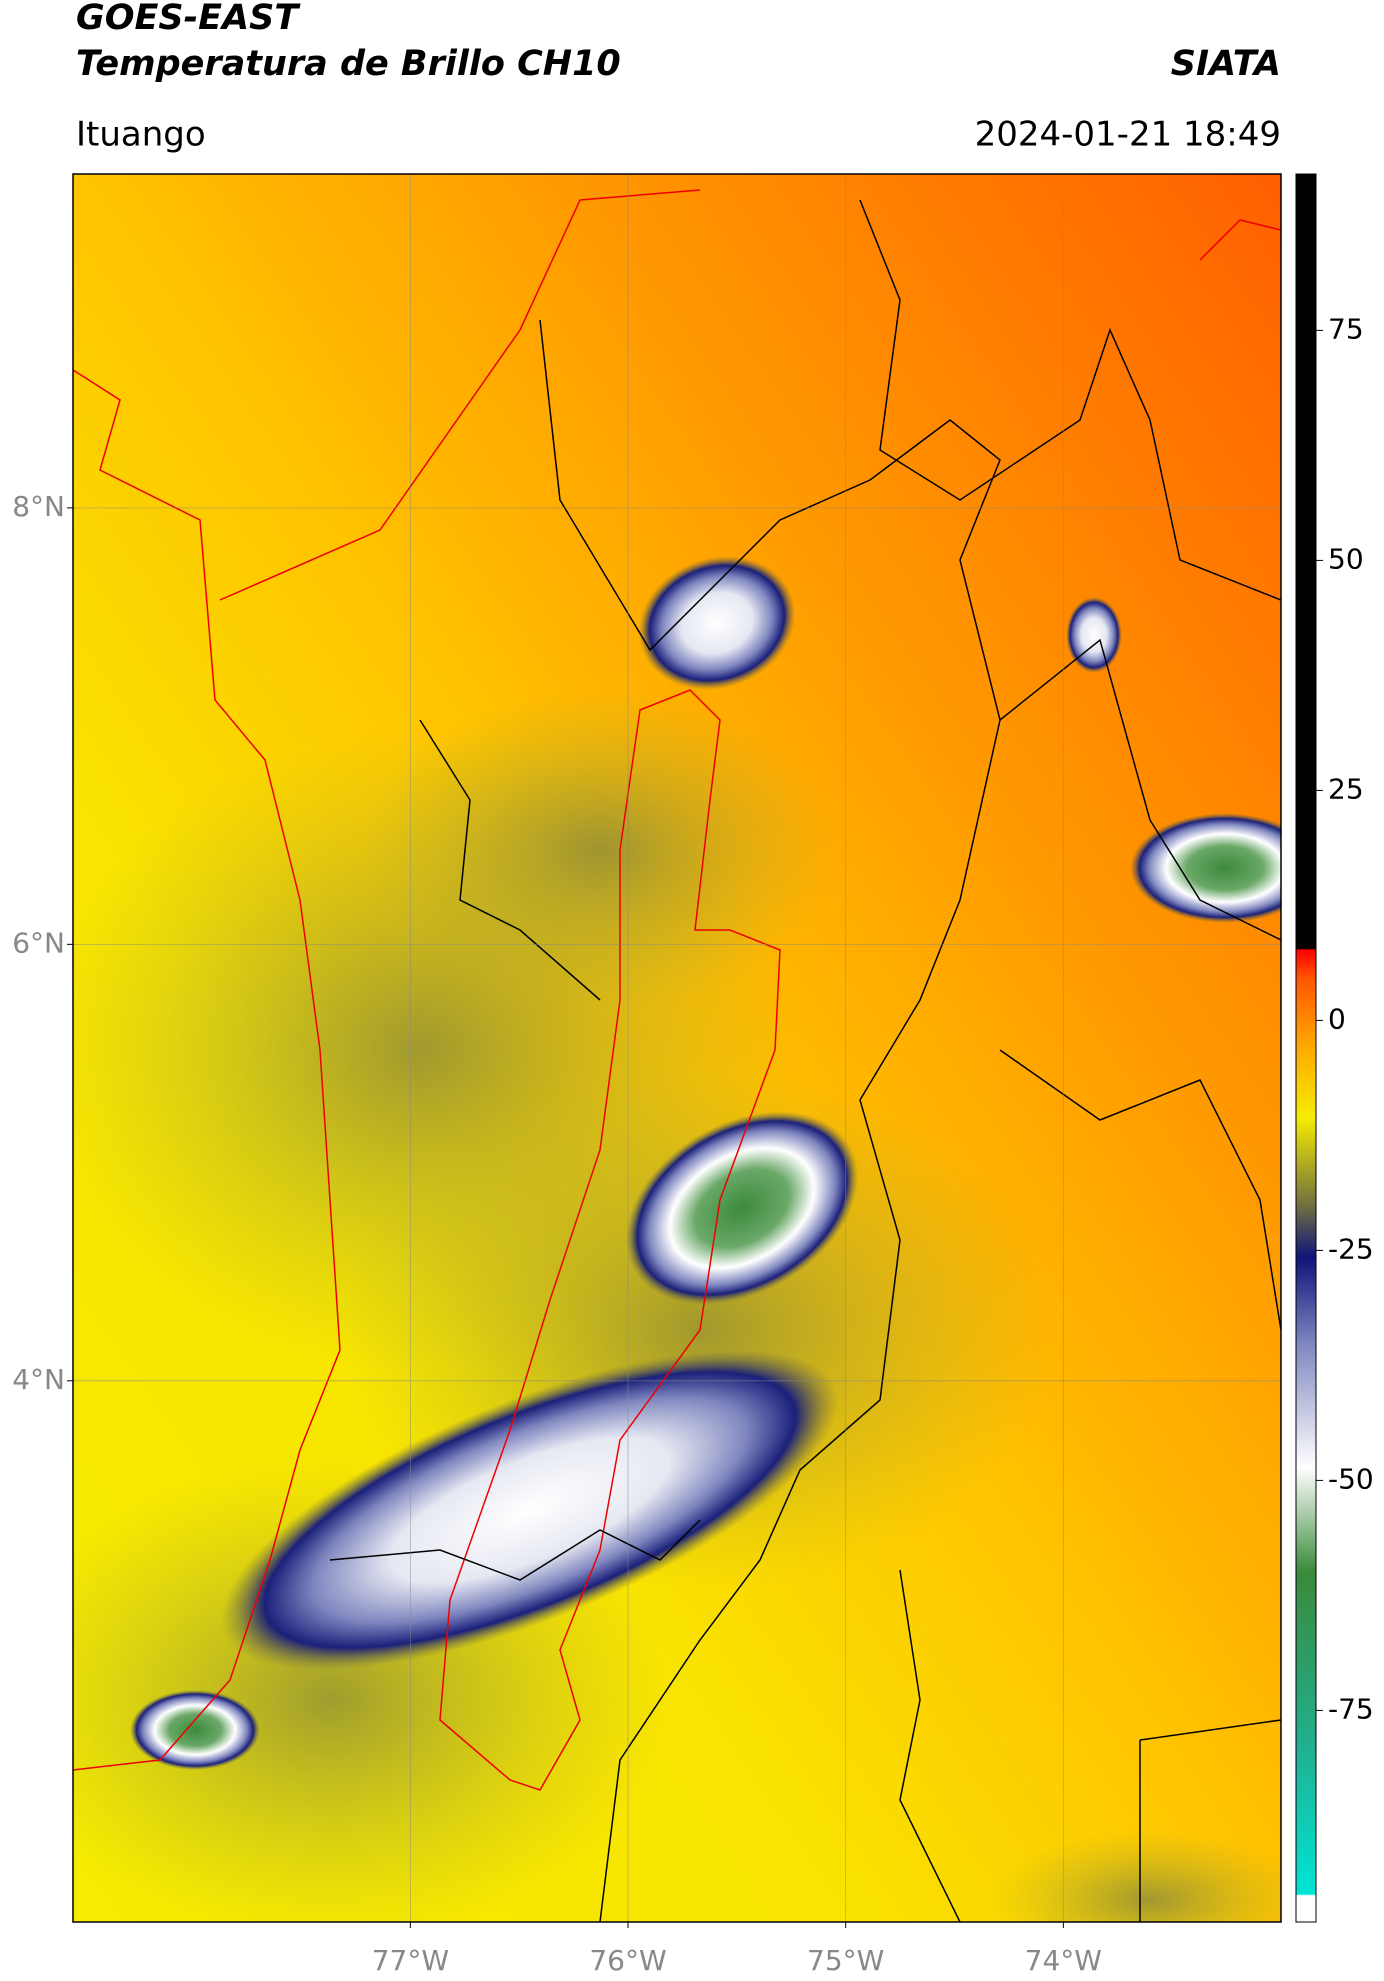 The height and width of the screenshot is (1981, 1384). What do you see at coordinates (1135, 1876) in the screenshot?
I see `haze` at bounding box center [1135, 1876].